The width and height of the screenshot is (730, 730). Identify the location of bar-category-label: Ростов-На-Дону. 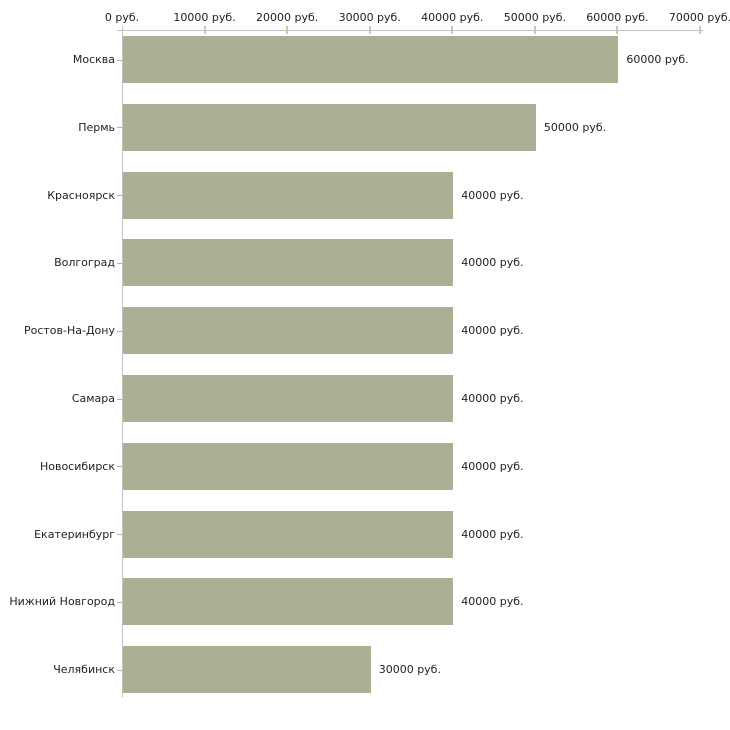
(69, 331).